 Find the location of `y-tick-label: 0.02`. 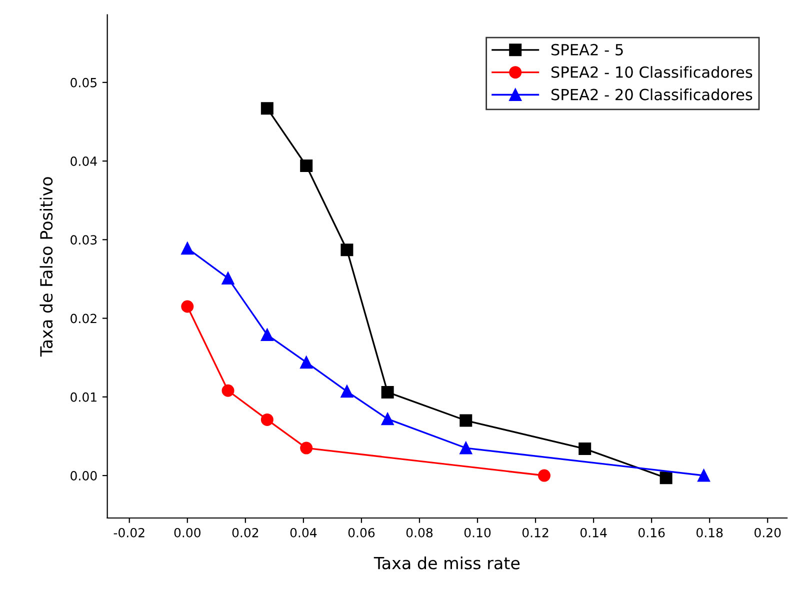

y-tick-label: 0.02 is located at coordinates (83, 319).